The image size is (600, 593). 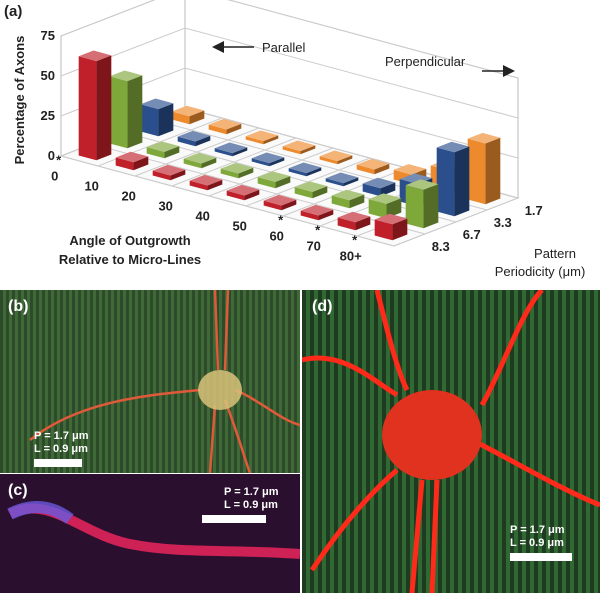 What do you see at coordinates (555, 253) in the screenshot?
I see `z-axis-label: Pattern` at bounding box center [555, 253].